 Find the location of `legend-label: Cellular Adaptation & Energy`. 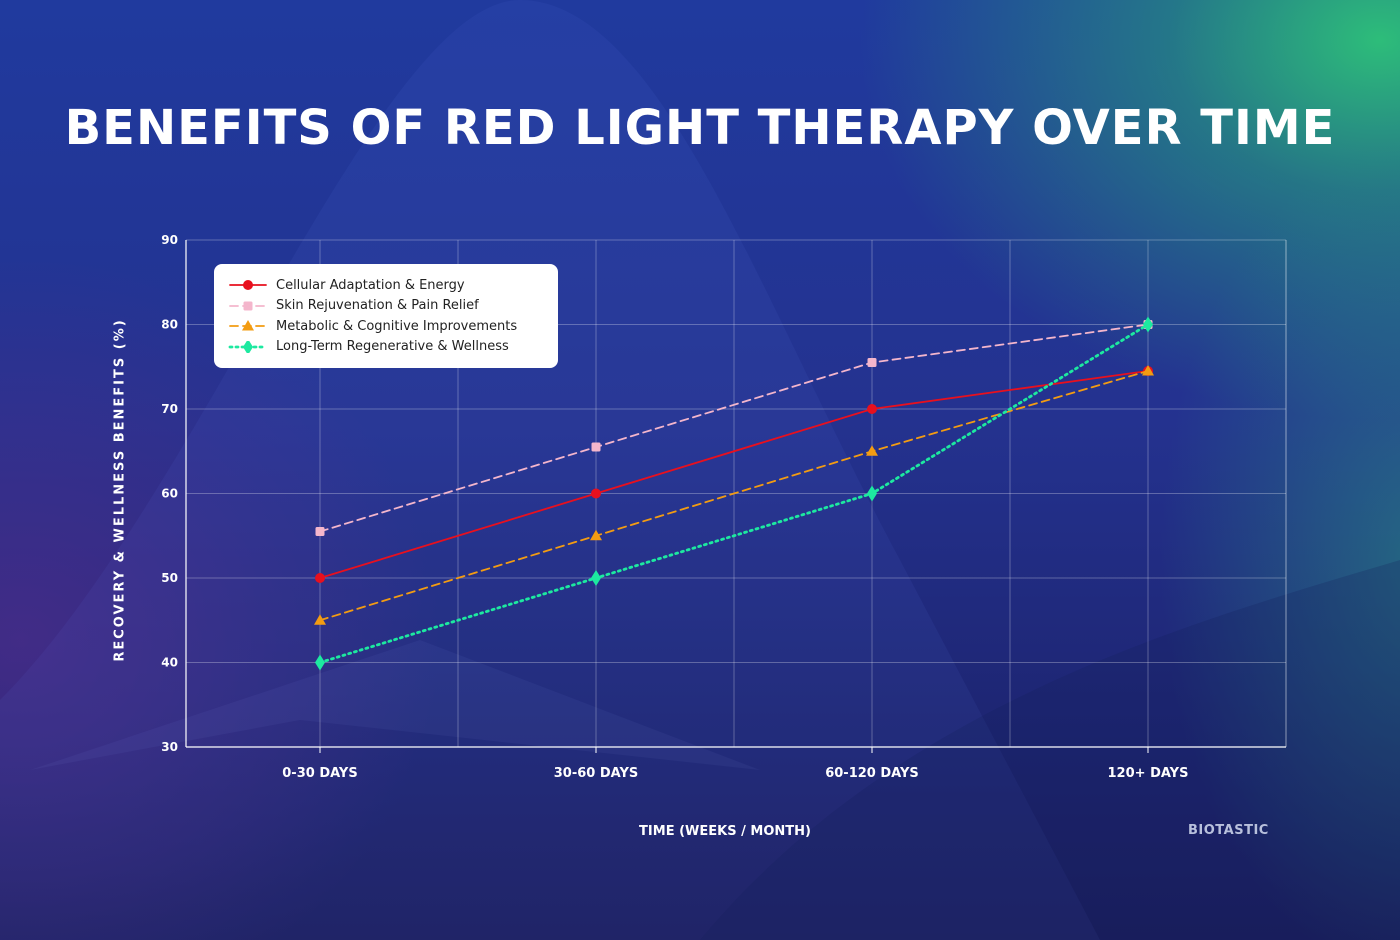

legend-label: Cellular Adaptation & Energy is located at coordinates (370, 285).